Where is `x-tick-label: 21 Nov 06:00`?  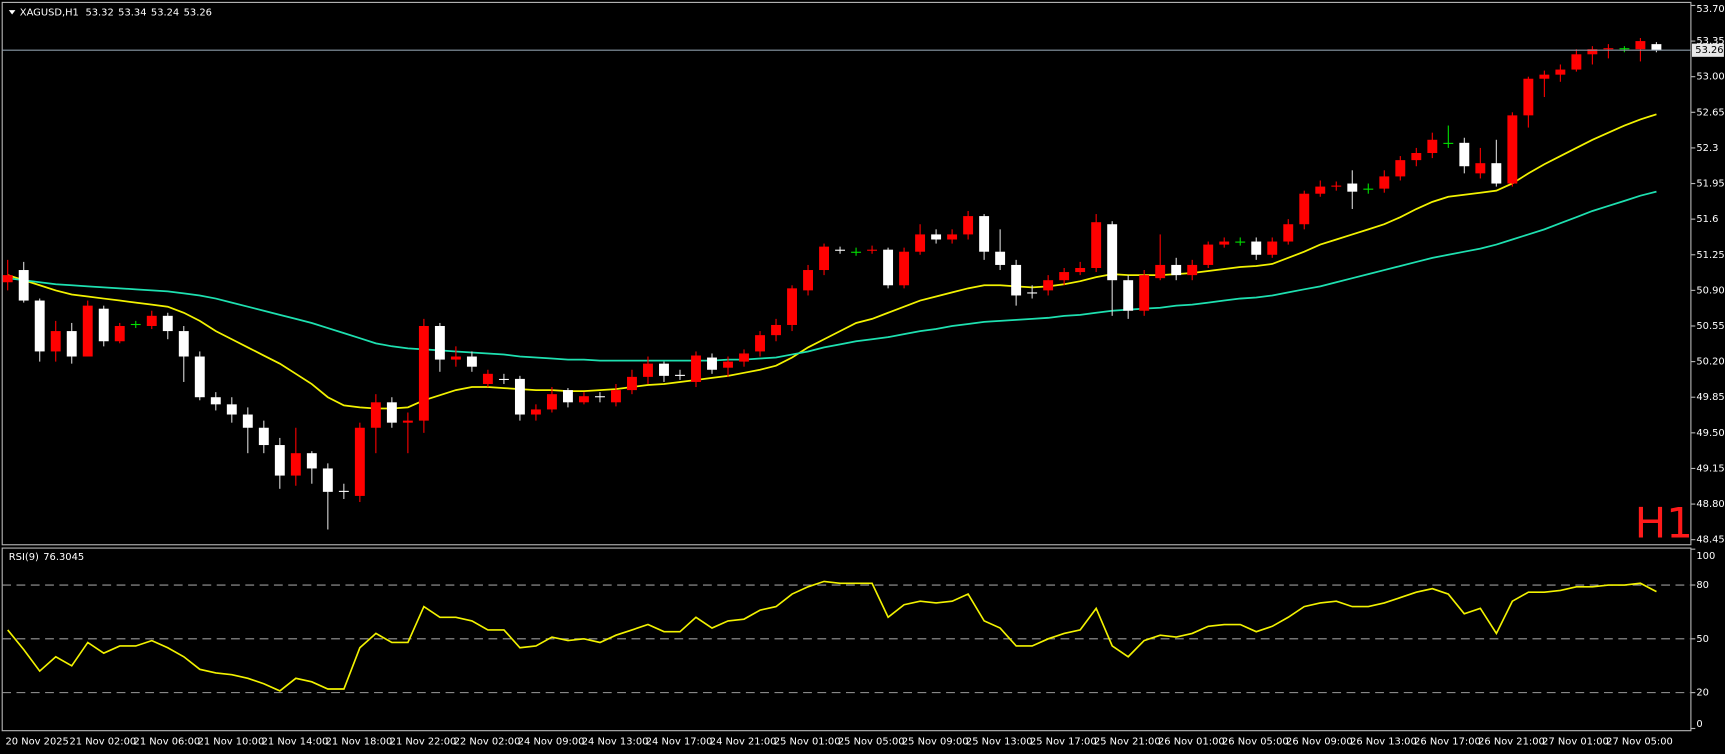 x-tick-label: 21 Nov 06:00 is located at coordinates (167, 742).